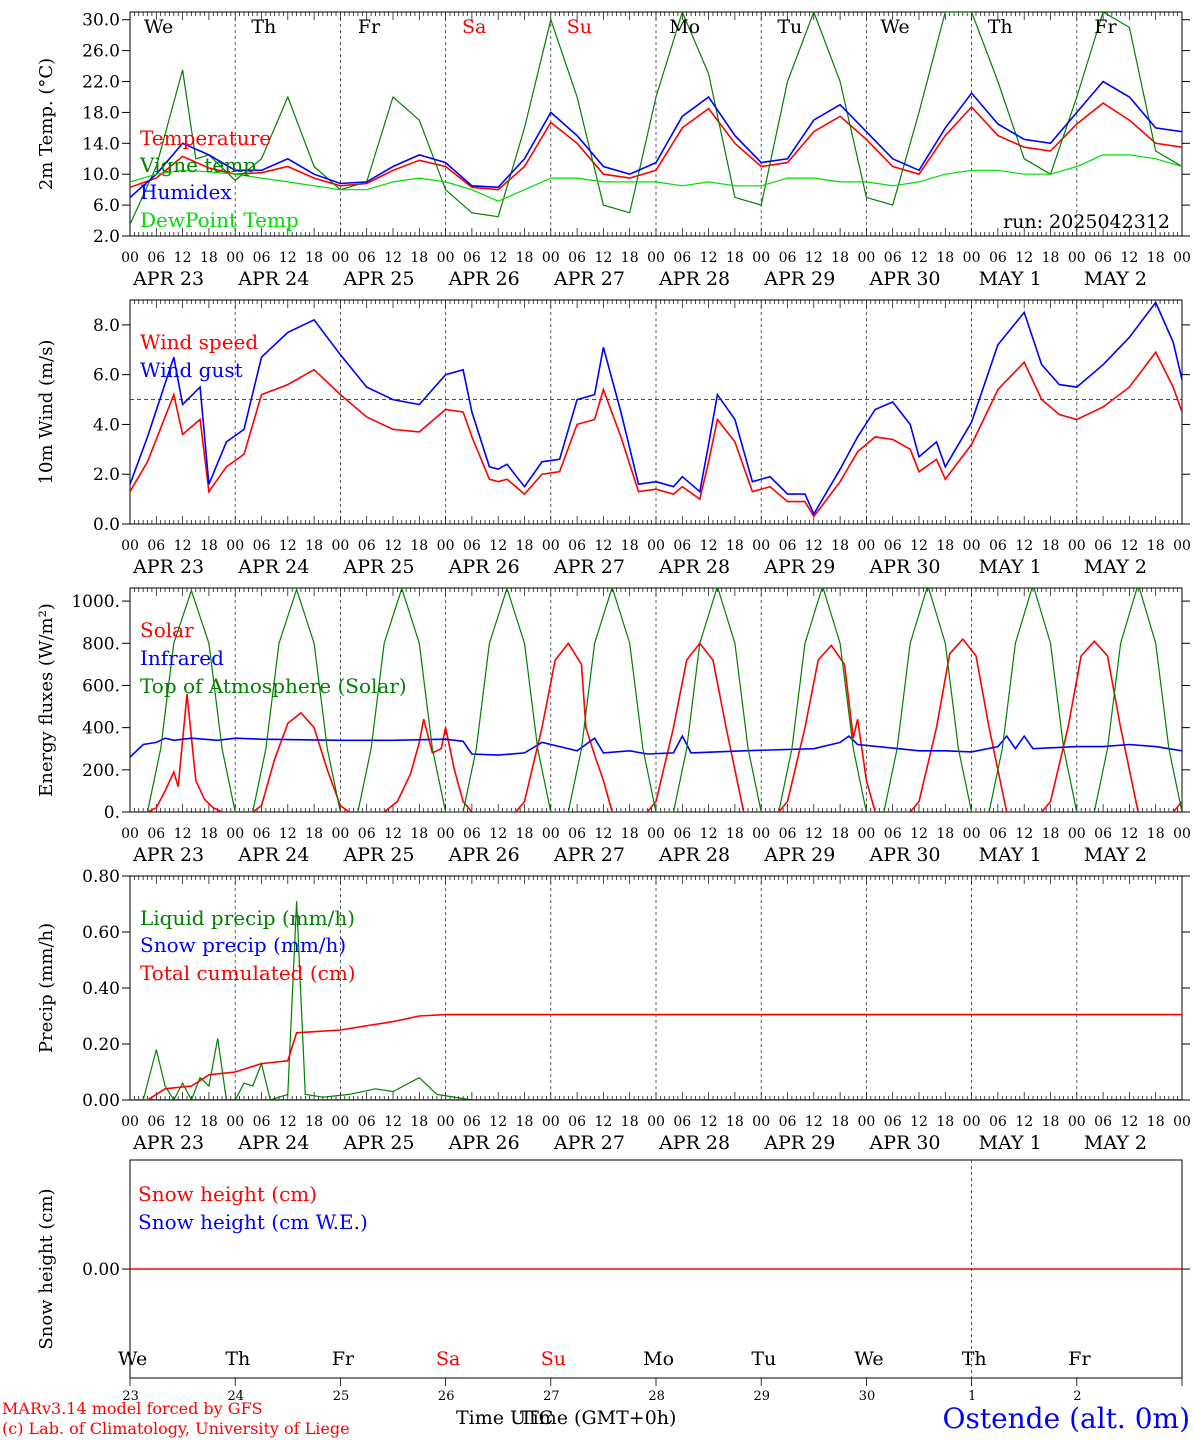 The height and width of the screenshot is (1440, 1194). Describe the element at coordinates (904, 279) in the screenshot. I see `date-label: APR 30` at that location.